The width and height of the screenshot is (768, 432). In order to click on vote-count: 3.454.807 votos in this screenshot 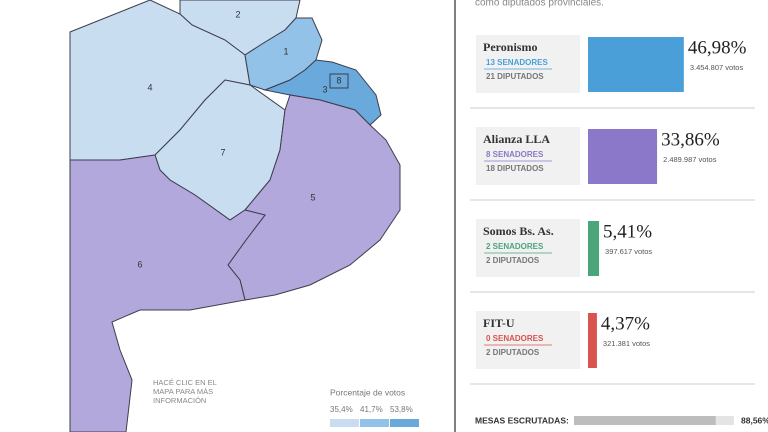, I will do `click(717, 67)`.